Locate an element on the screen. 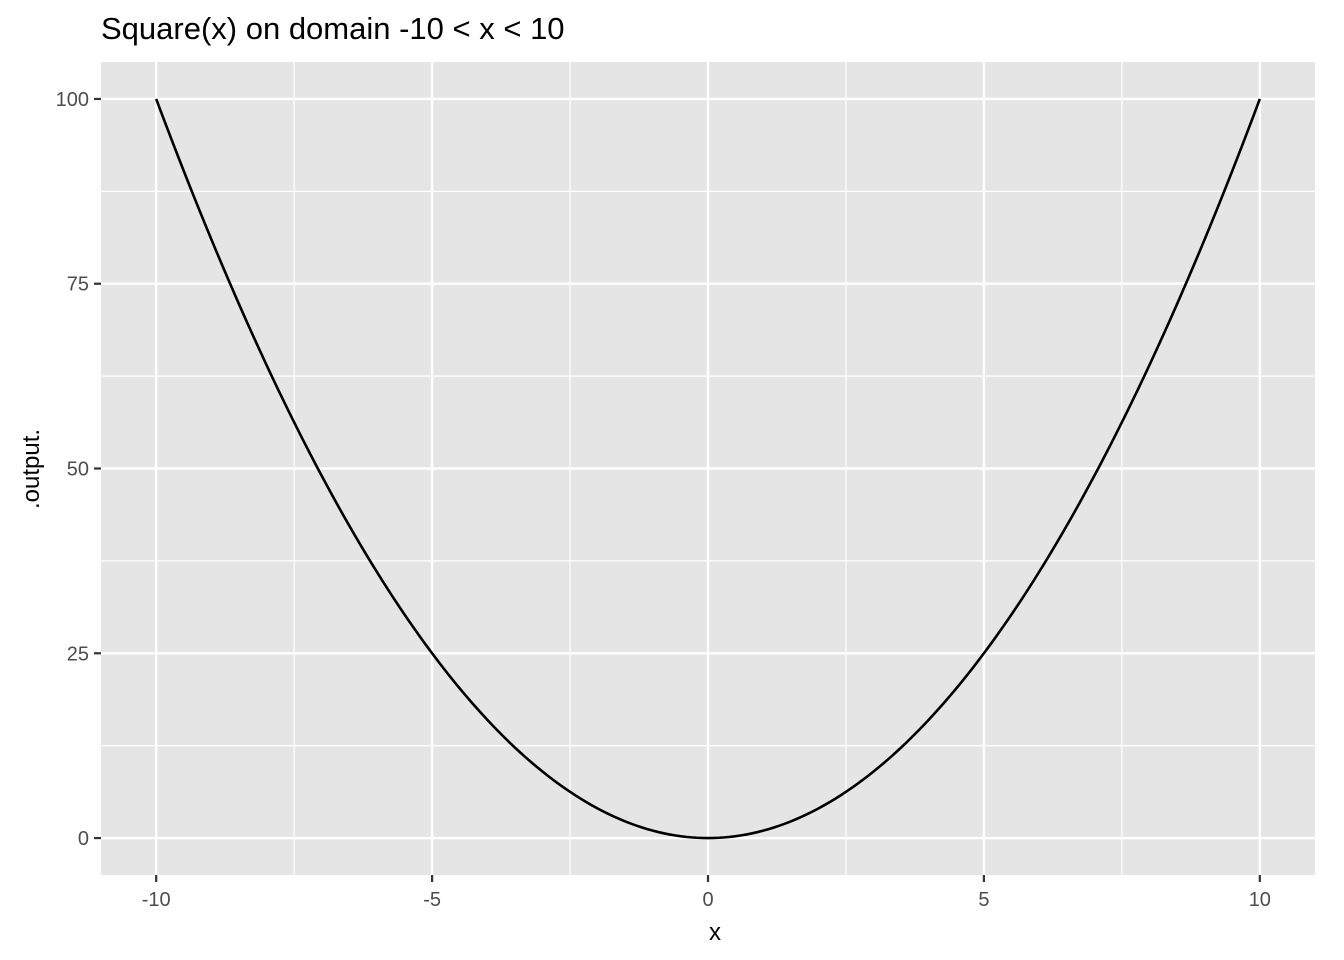 The width and height of the screenshot is (1344, 960). y-axis: 0 25 50 75 100 is located at coordinates (78, 469).